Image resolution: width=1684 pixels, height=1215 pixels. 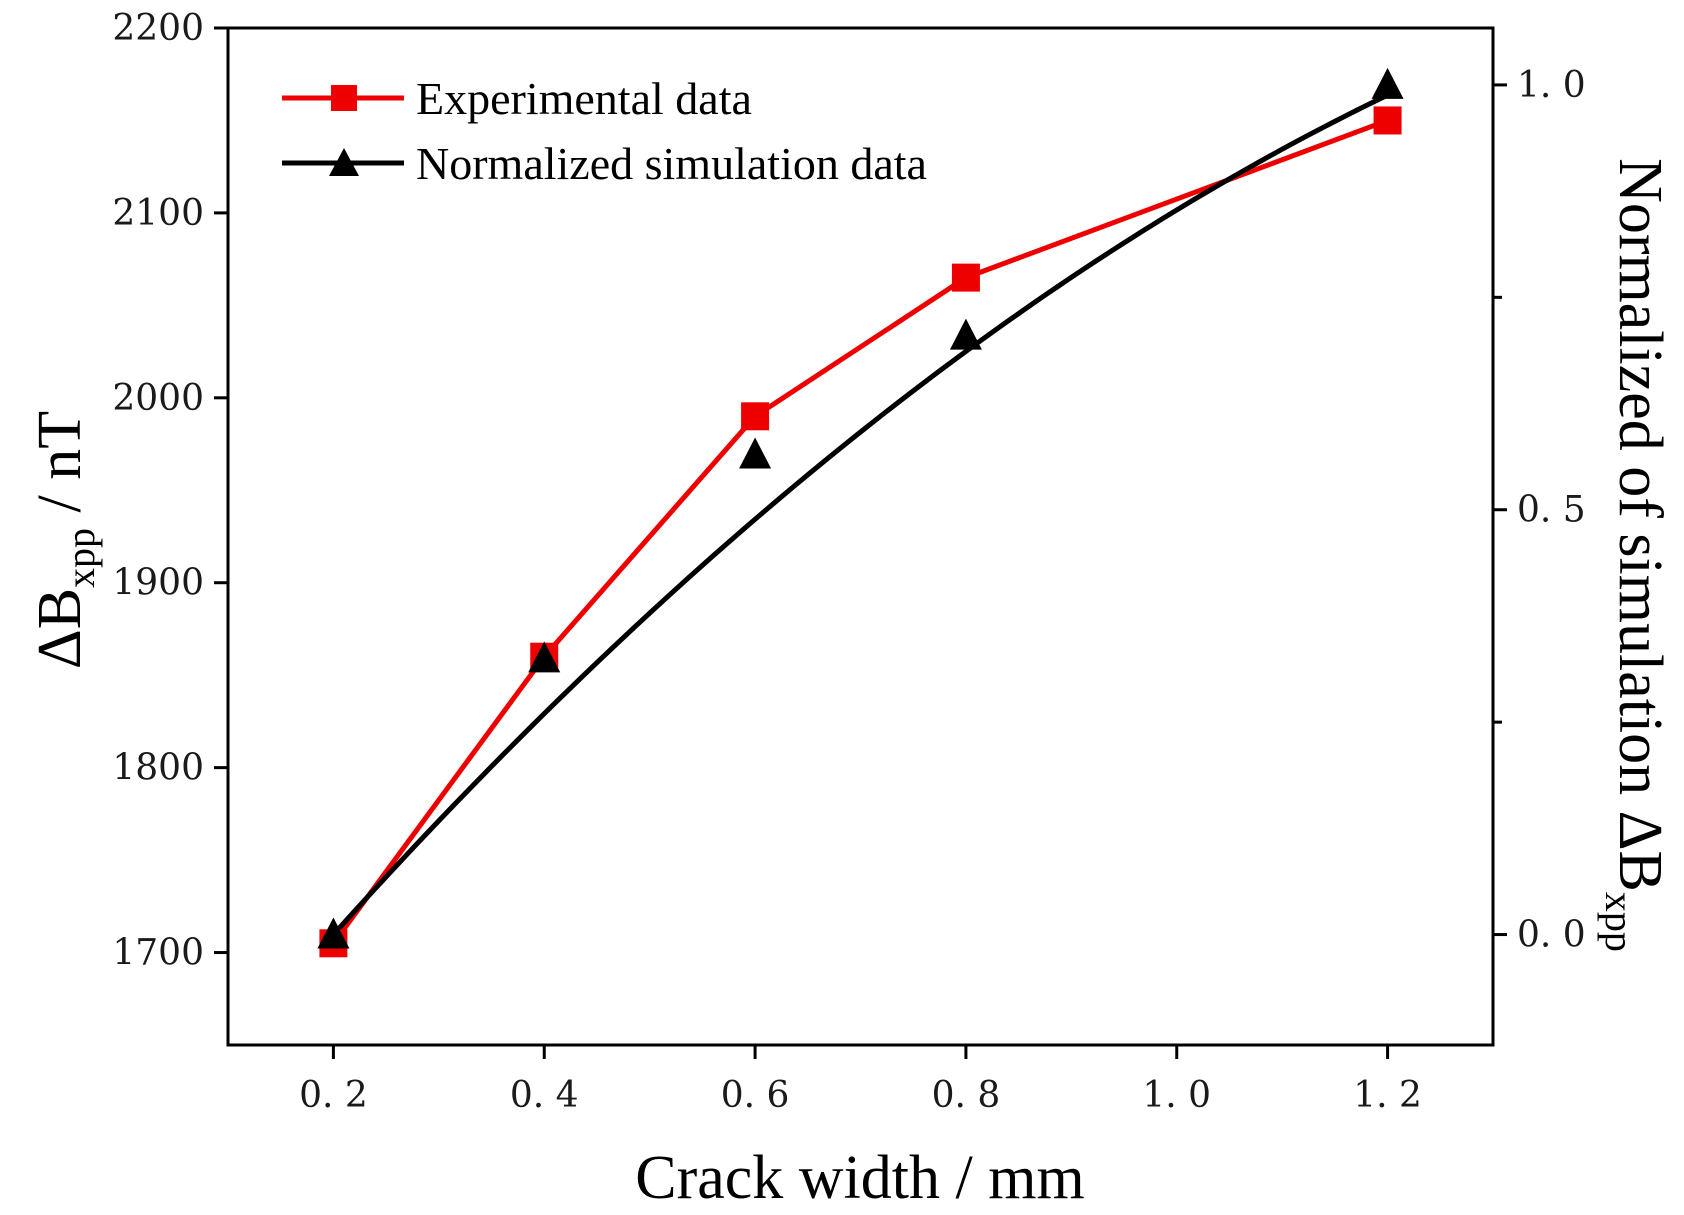 What do you see at coordinates (1635, 555) in the screenshot?
I see `y-axis-right-title: Normalized of simulation ΔBxpp` at bounding box center [1635, 555].